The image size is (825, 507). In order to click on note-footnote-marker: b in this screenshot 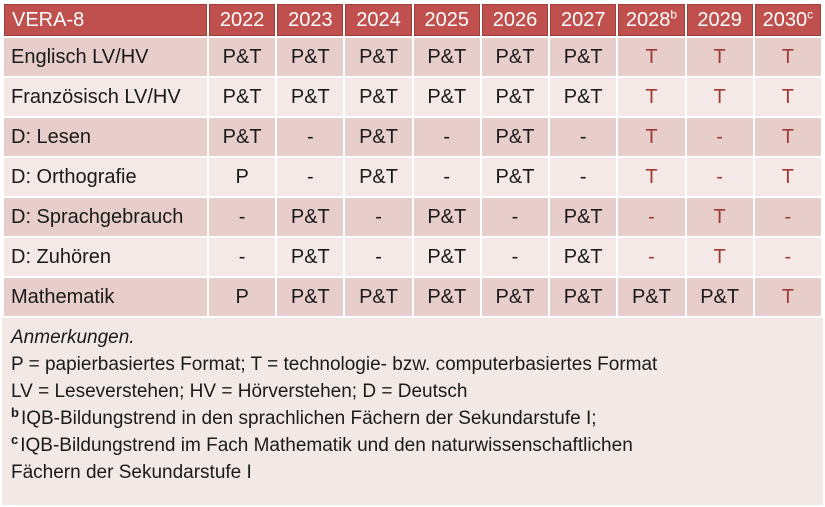, I will do `click(15, 412)`.